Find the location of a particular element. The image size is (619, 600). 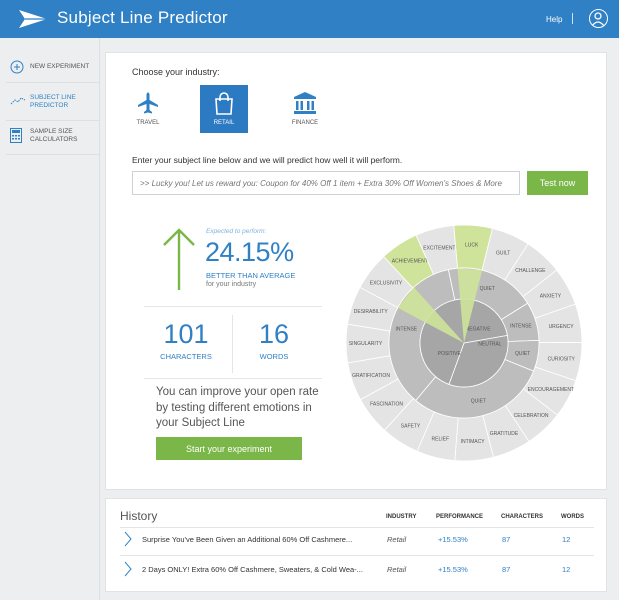

wheel-label-intimacy: INTIMACY is located at coordinates (473, 442).